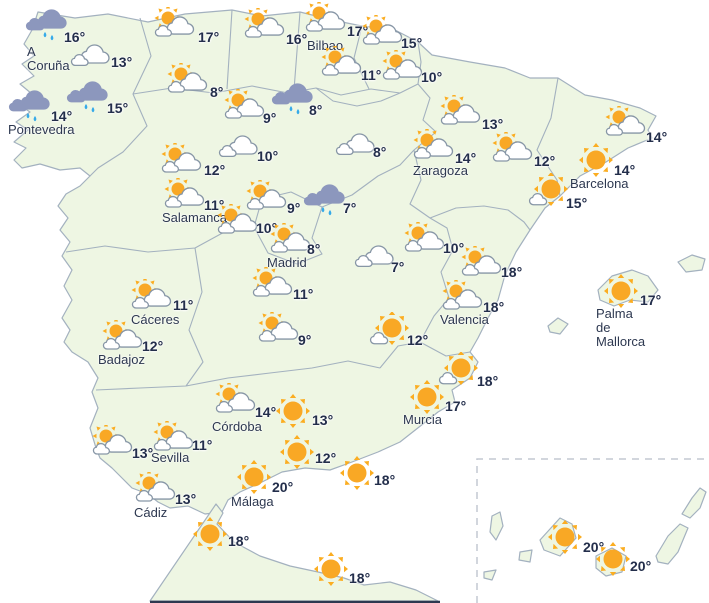 The width and height of the screenshot is (709, 603). Describe the element at coordinates (121, 359) in the screenshot. I see `city-label: Badajoz` at that location.